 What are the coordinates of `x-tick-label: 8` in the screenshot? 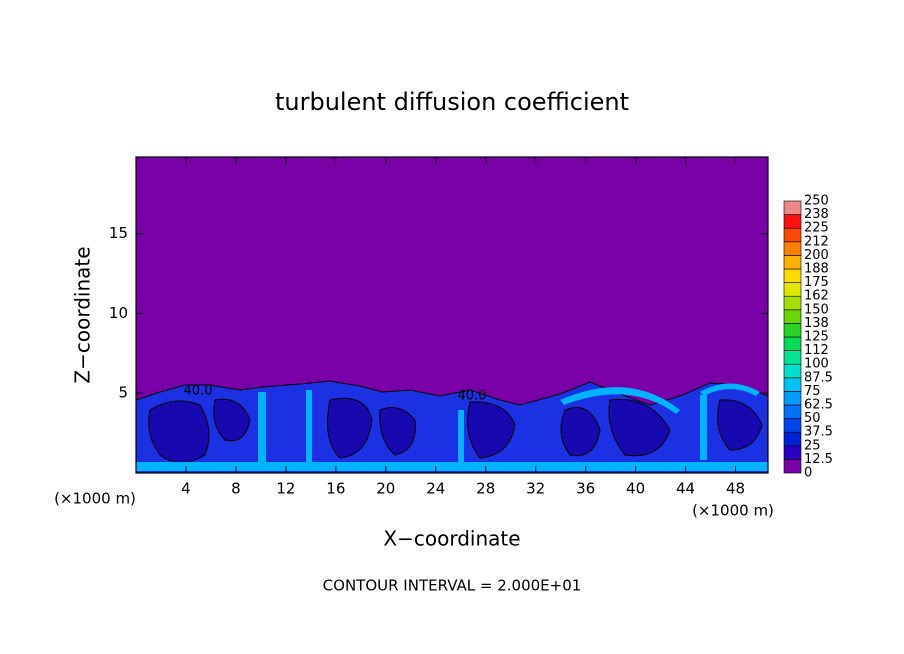 It's located at (236, 489).